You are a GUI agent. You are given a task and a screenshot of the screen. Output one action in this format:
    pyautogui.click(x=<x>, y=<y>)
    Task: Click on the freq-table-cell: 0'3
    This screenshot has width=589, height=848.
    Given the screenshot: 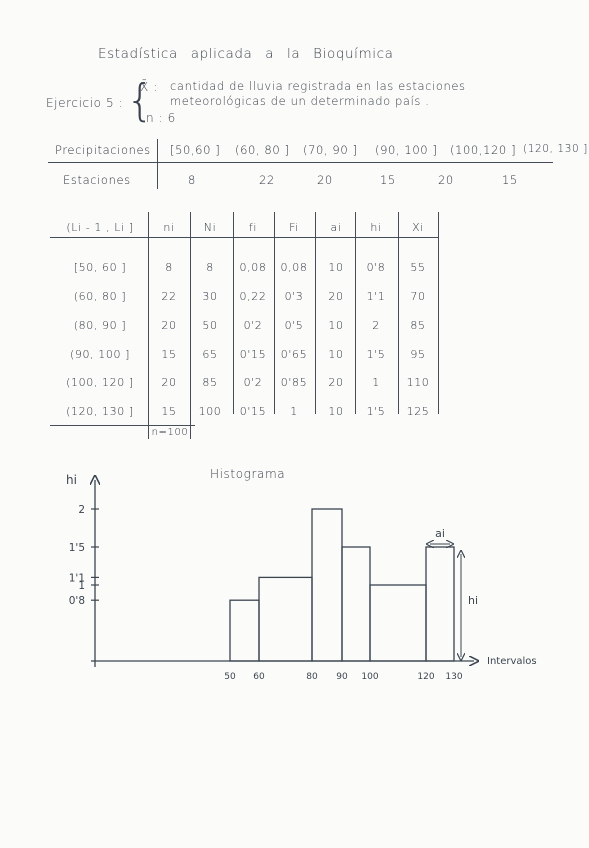 What is the action you would take?
    pyautogui.click(x=294, y=296)
    